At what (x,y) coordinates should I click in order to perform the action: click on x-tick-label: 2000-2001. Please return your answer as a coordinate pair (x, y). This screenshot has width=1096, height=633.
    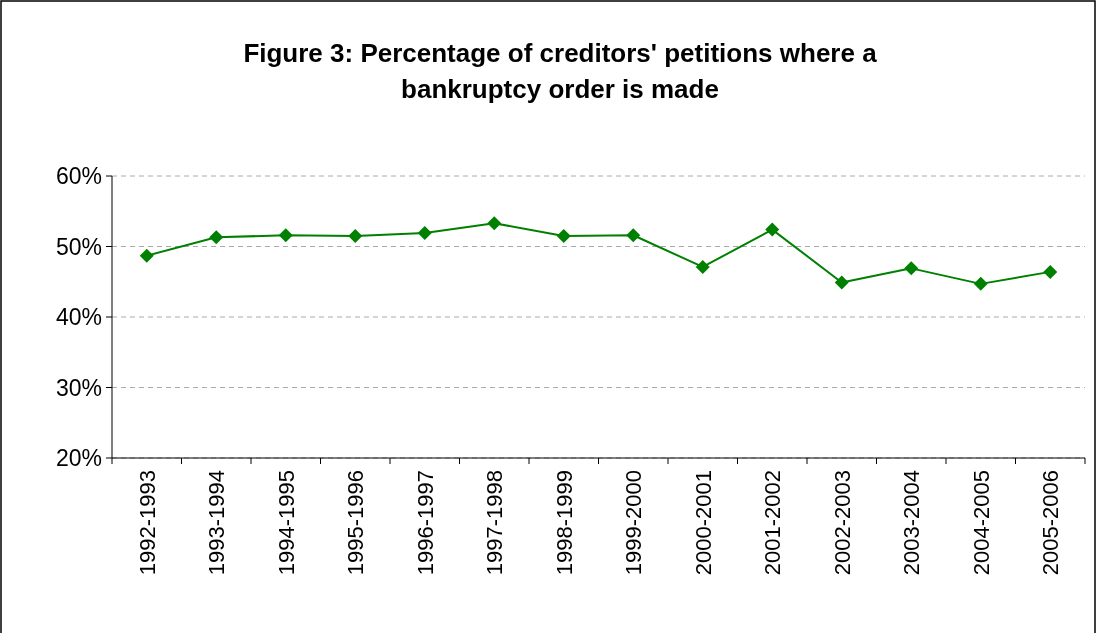
    Looking at the image, I should click on (703, 523).